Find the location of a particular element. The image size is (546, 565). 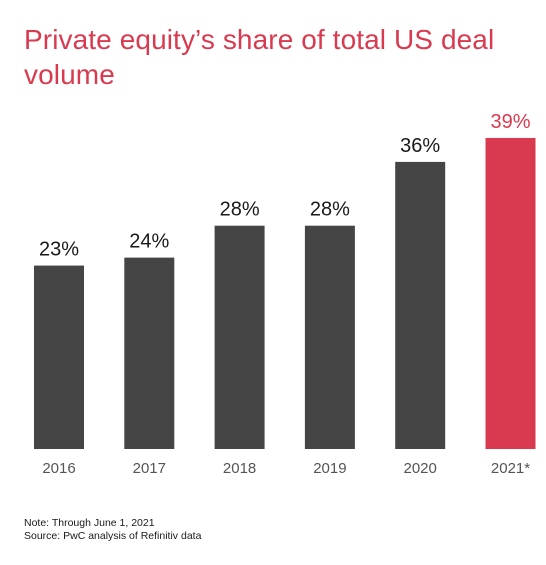

x-tick-label: 2021* is located at coordinates (510, 468).